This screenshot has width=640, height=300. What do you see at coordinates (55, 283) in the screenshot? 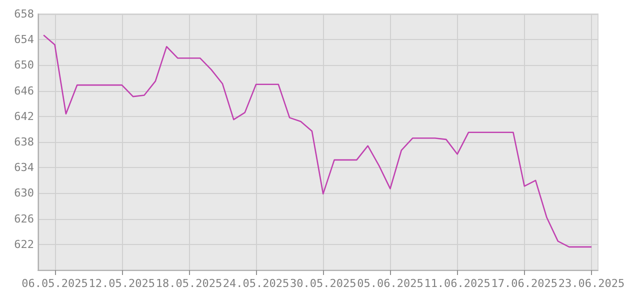
I see `x-tick-label: 06.05.2025` at bounding box center [55, 283].